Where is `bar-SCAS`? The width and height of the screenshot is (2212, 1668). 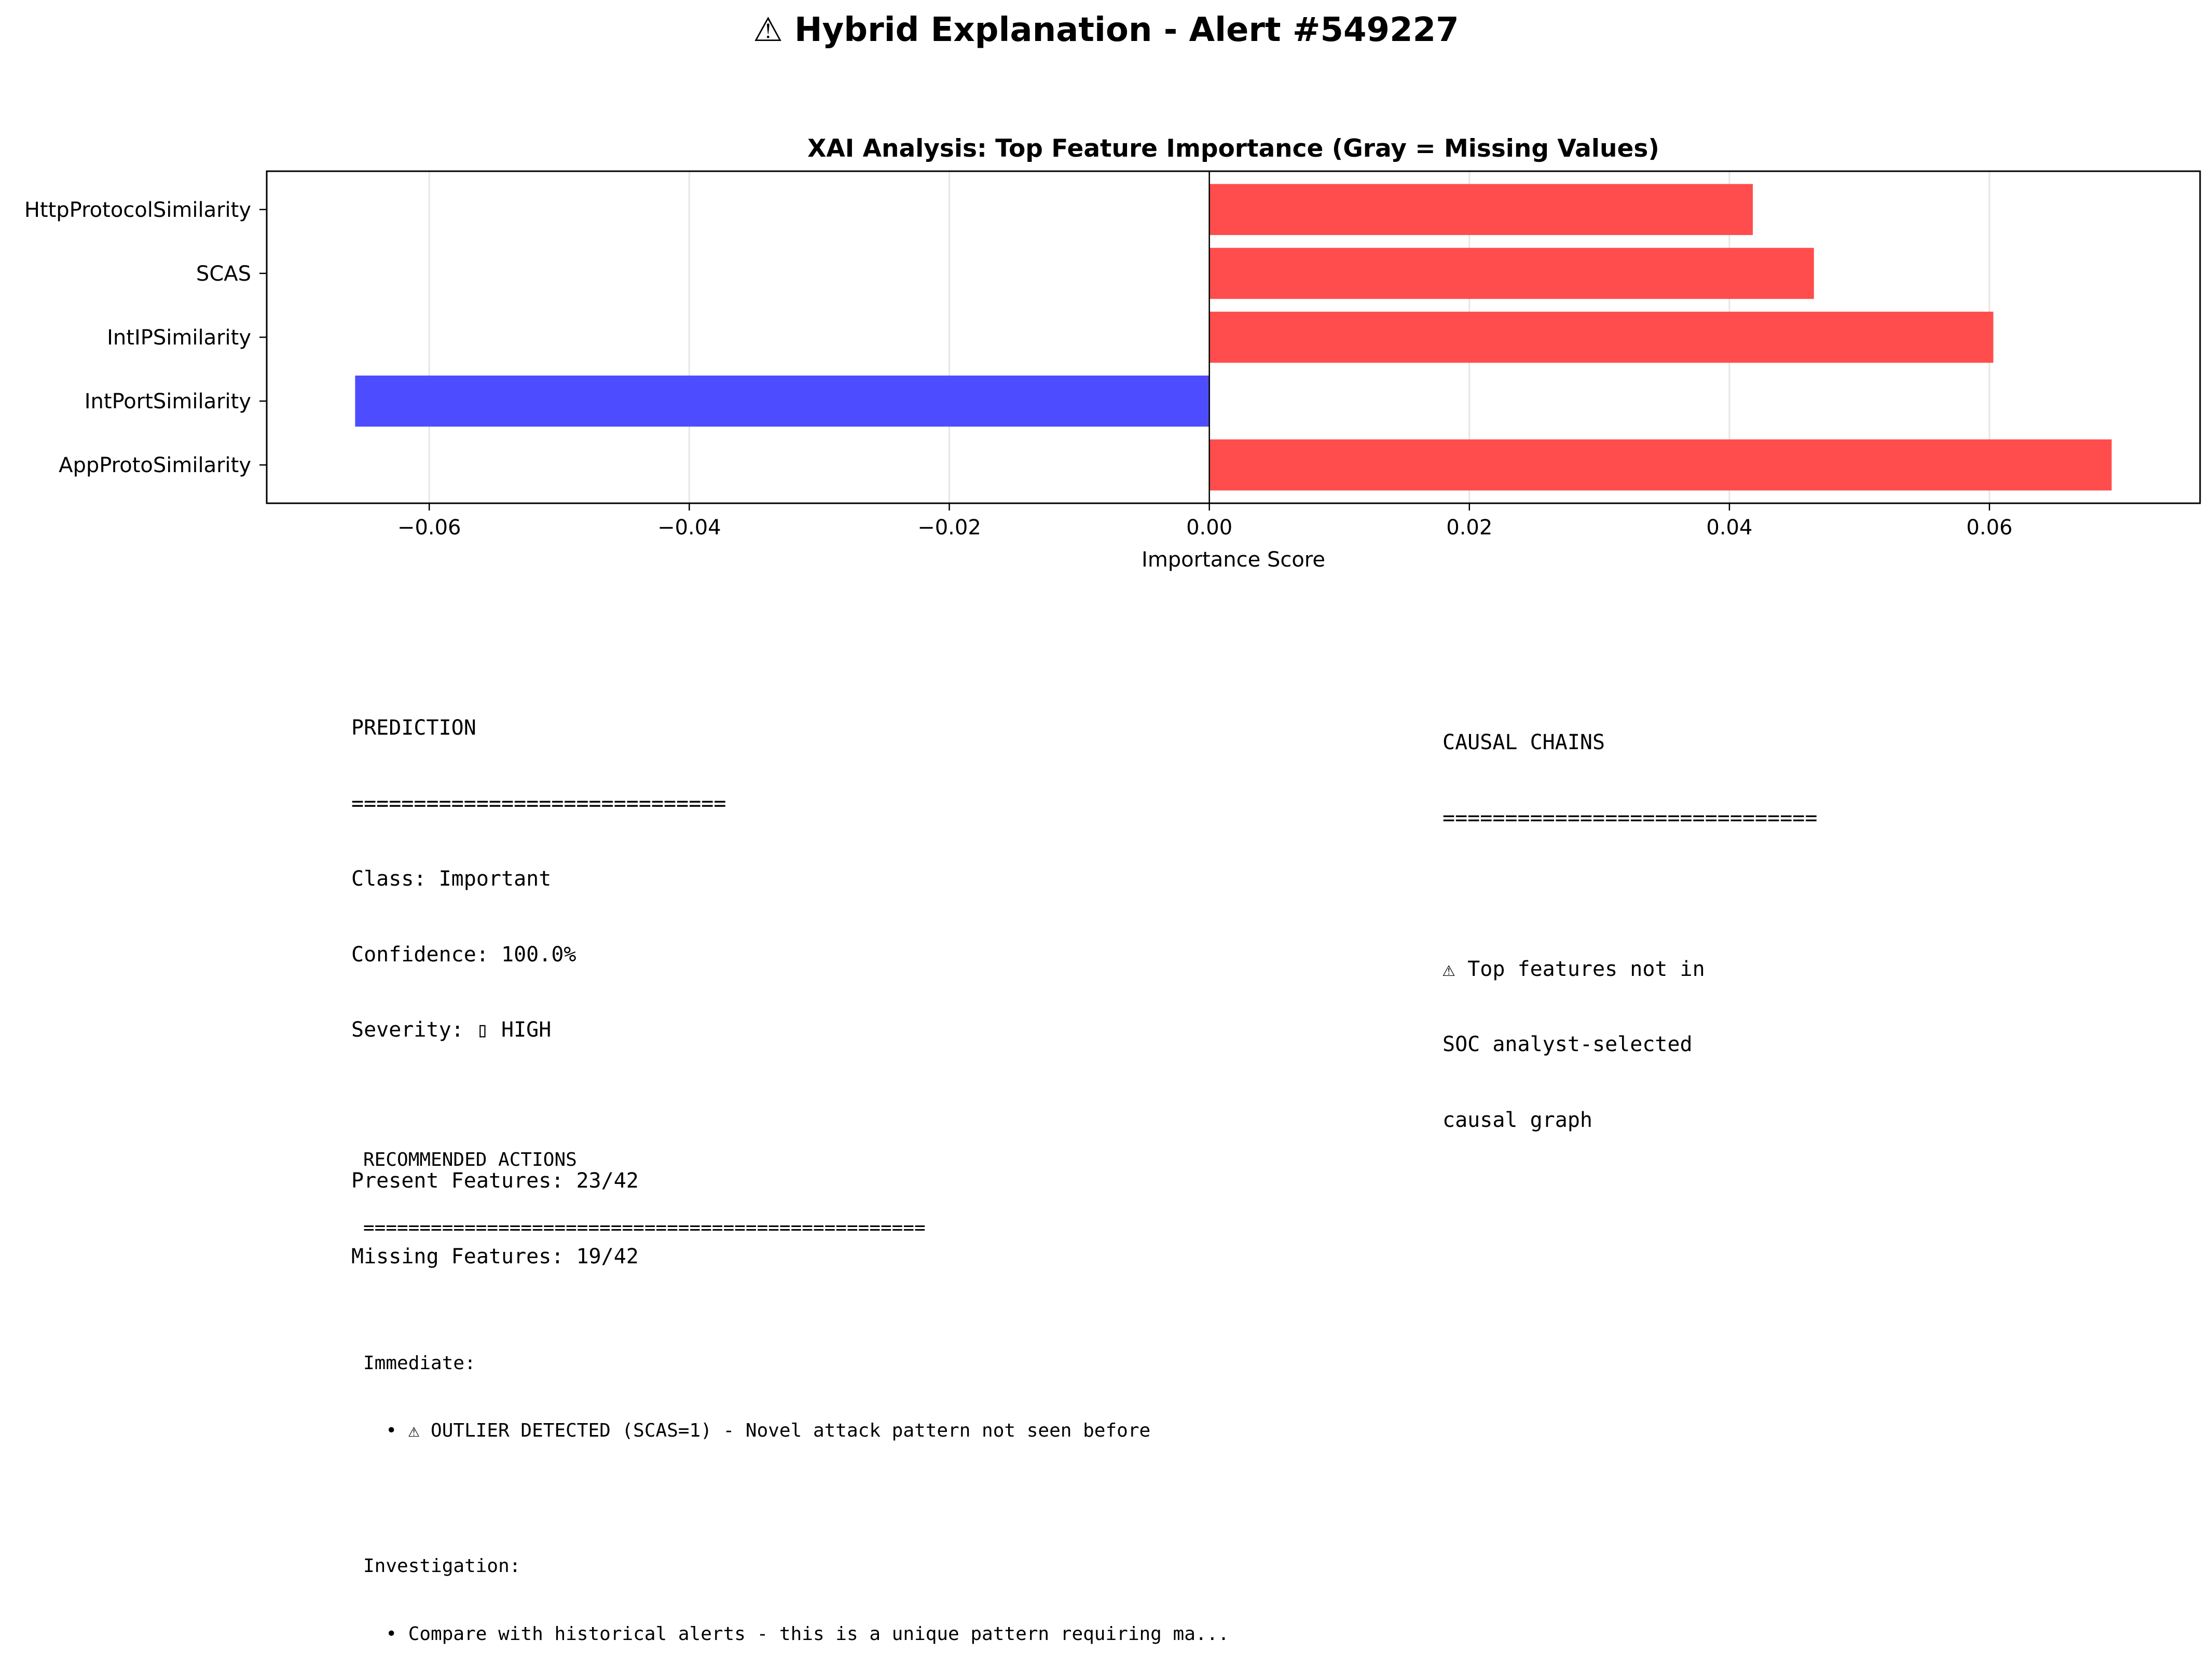
bar-SCAS is located at coordinates (1512, 273).